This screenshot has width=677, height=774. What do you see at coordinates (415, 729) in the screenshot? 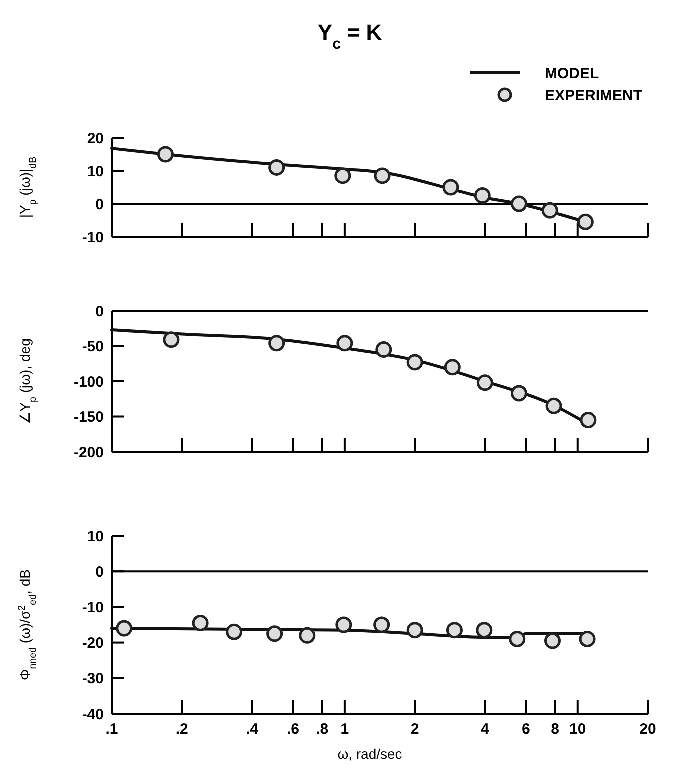
I see `x-tick-label: 2` at bounding box center [415, 729].